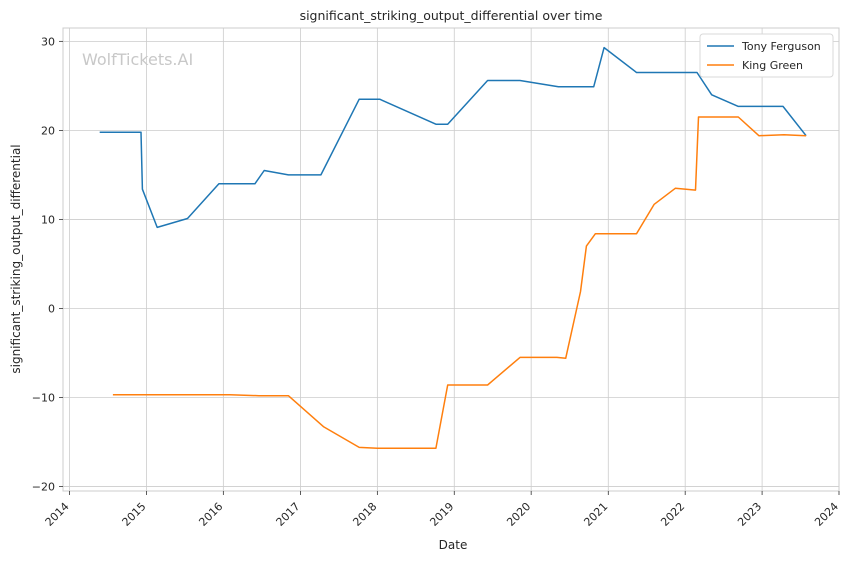 Image resolution: width=864 pixels, height=565 pixels. What do you see at coordinates (137, 59) in the screenshot?
I see `watermark-text: WolfTickets.AI` at bounding box center [137, 59].